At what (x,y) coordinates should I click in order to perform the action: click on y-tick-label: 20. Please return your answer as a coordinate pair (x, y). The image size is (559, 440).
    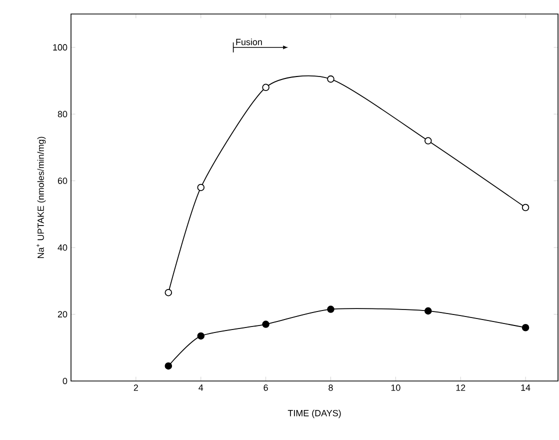
    Looking at the image, I should click on (63, 314).